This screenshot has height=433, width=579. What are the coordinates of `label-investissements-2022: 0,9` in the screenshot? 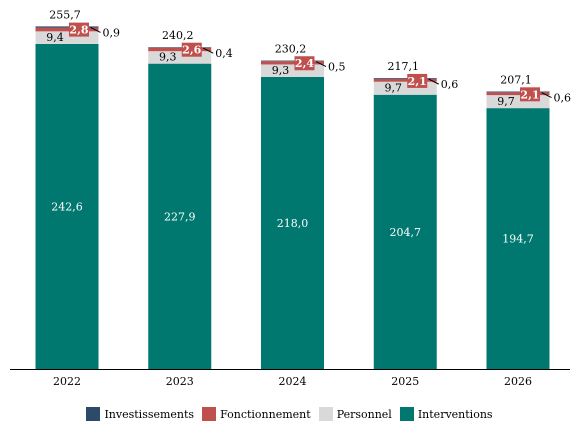 It's located at (112, 32).